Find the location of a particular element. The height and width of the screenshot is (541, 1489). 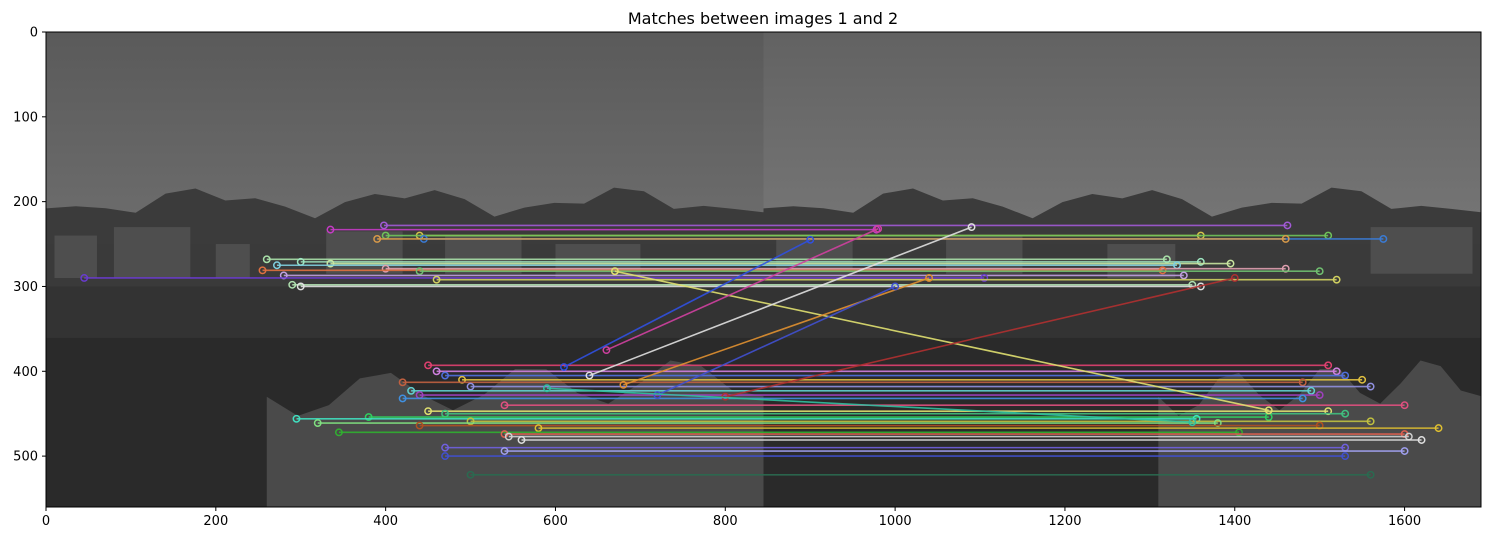

x-axis: 0 200 400 600 800 1000 1200 1400 1600 is located at coordinates (731, 518).